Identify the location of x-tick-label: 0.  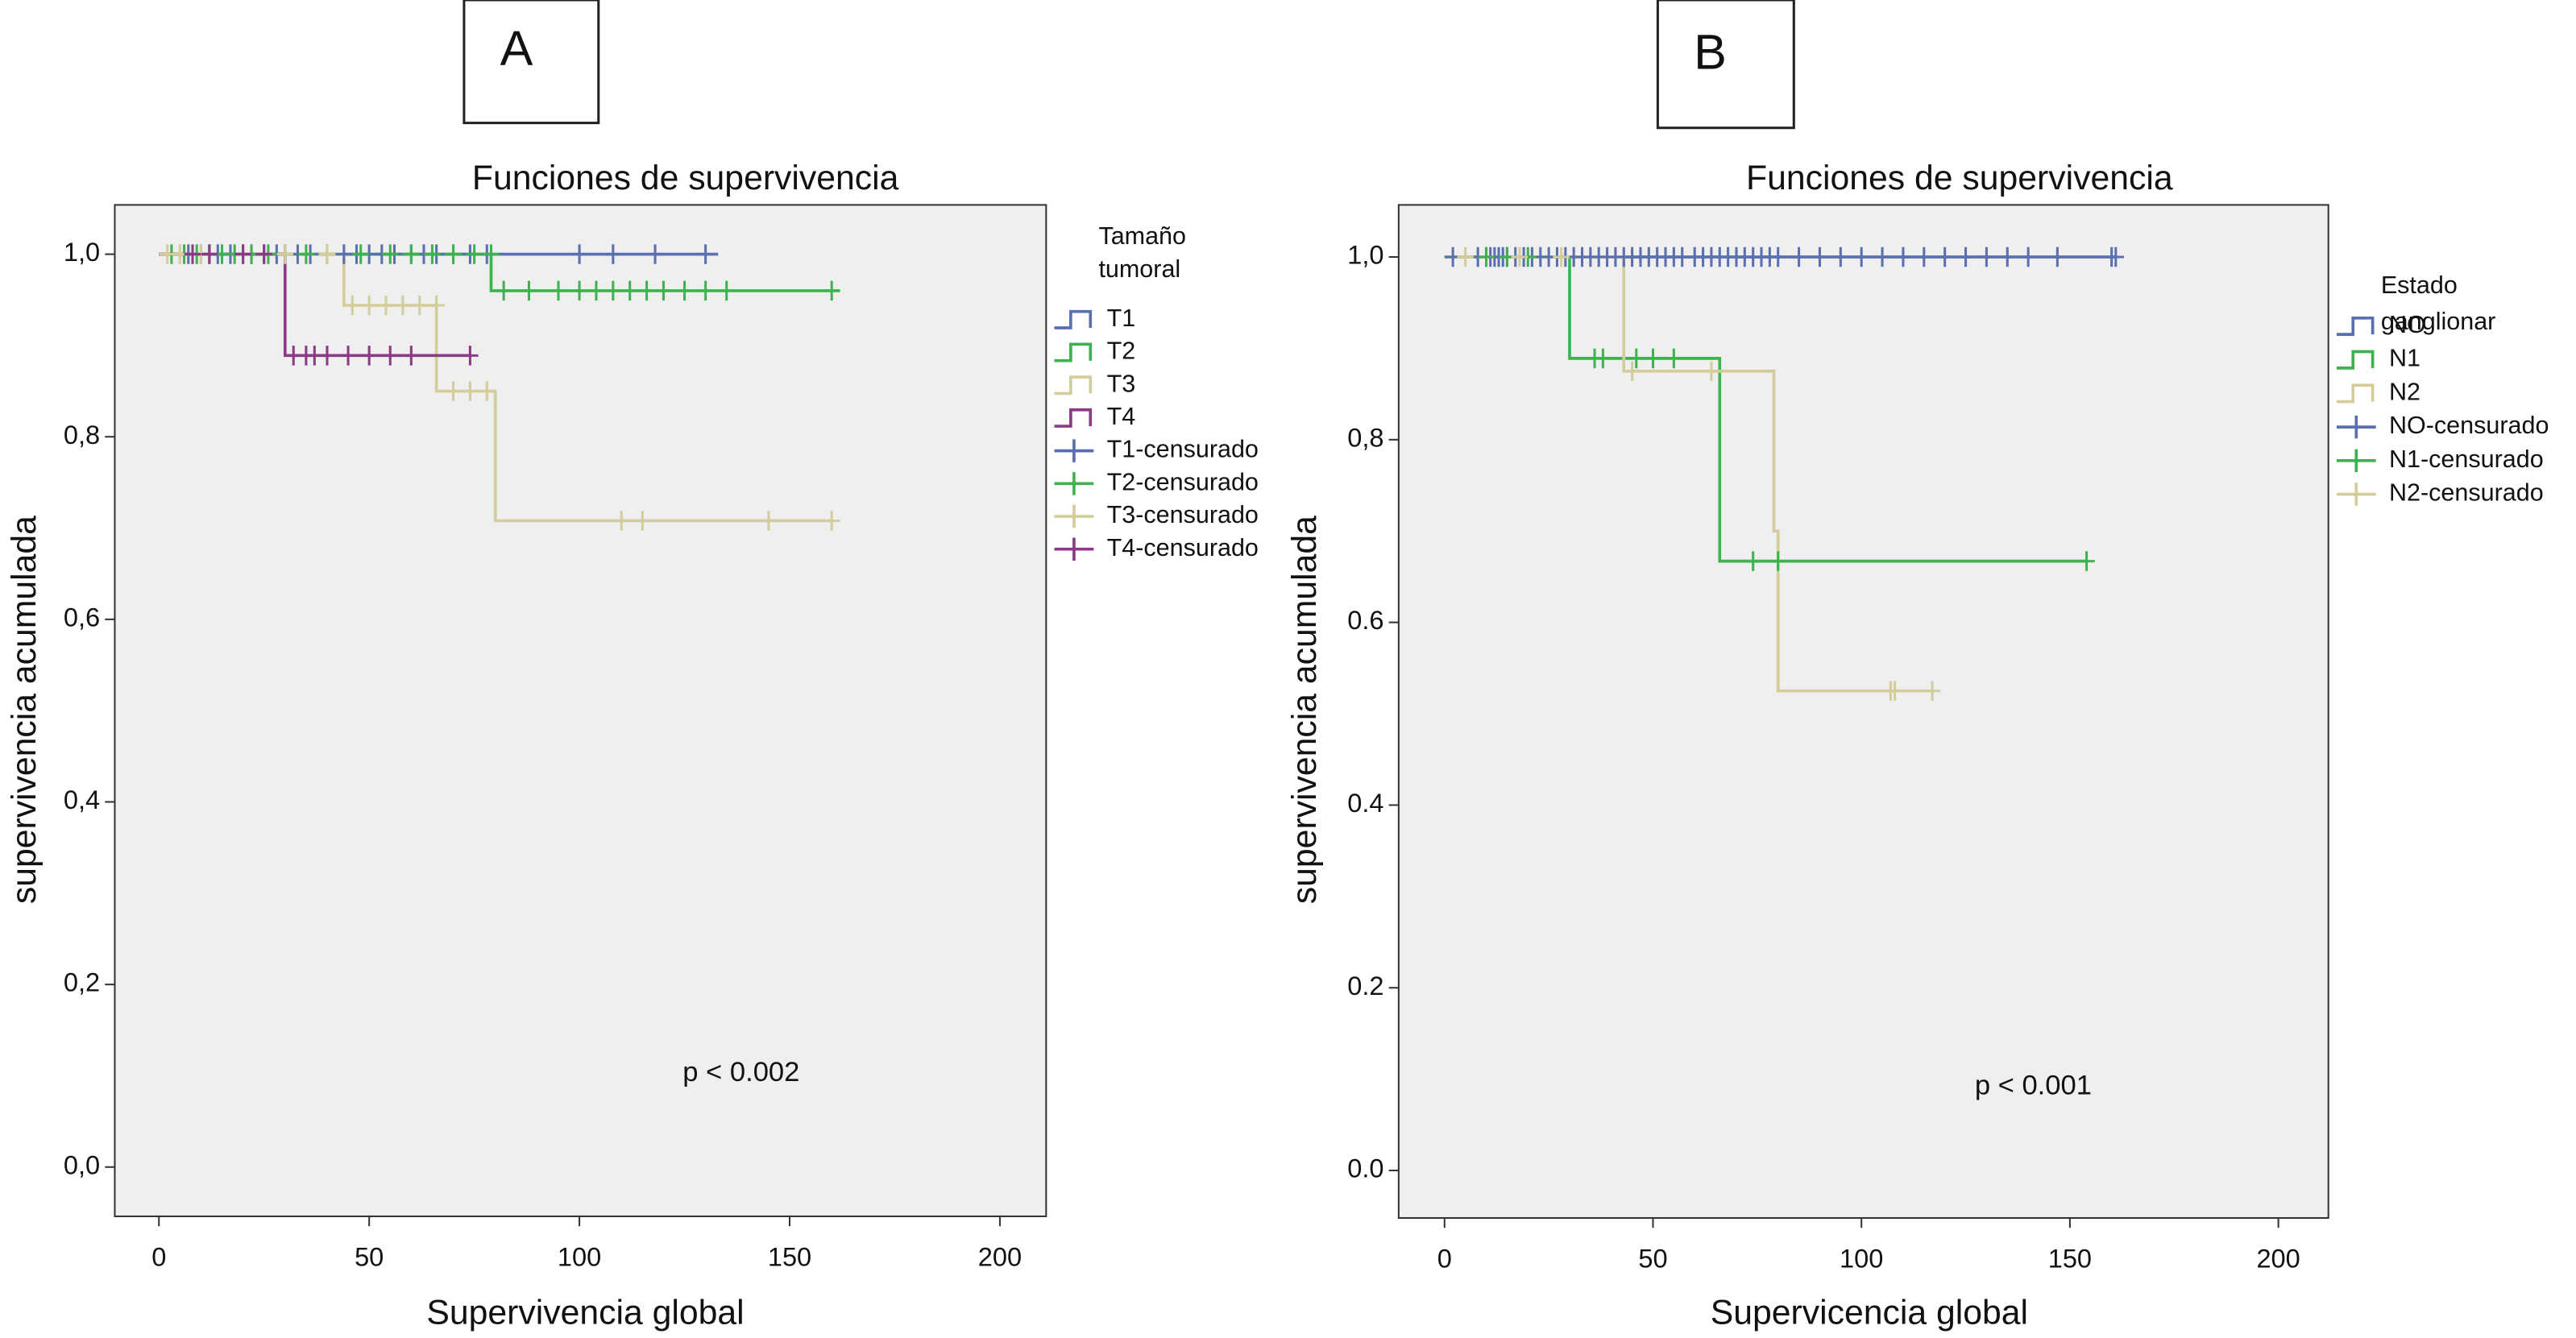
(1444, 1259).